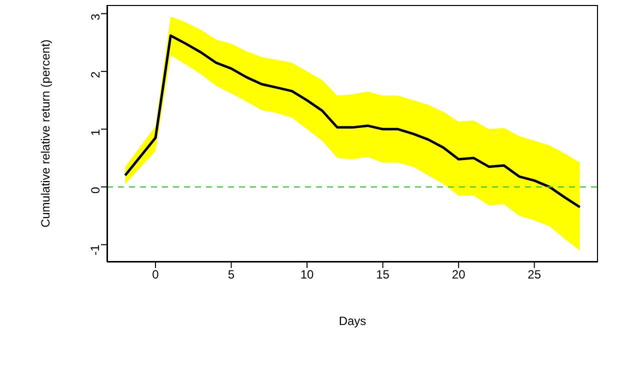  I want to click on y-axis-title: Cumulative relative return (percent), so click(45, 133).